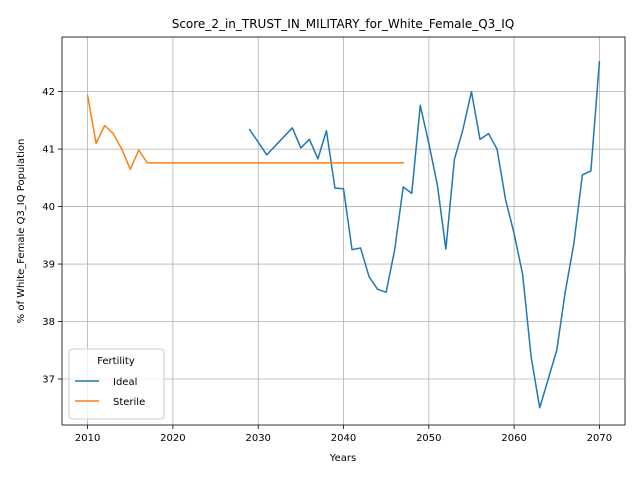  I want to click on x-tick-label: 2040, so click(343, 438).